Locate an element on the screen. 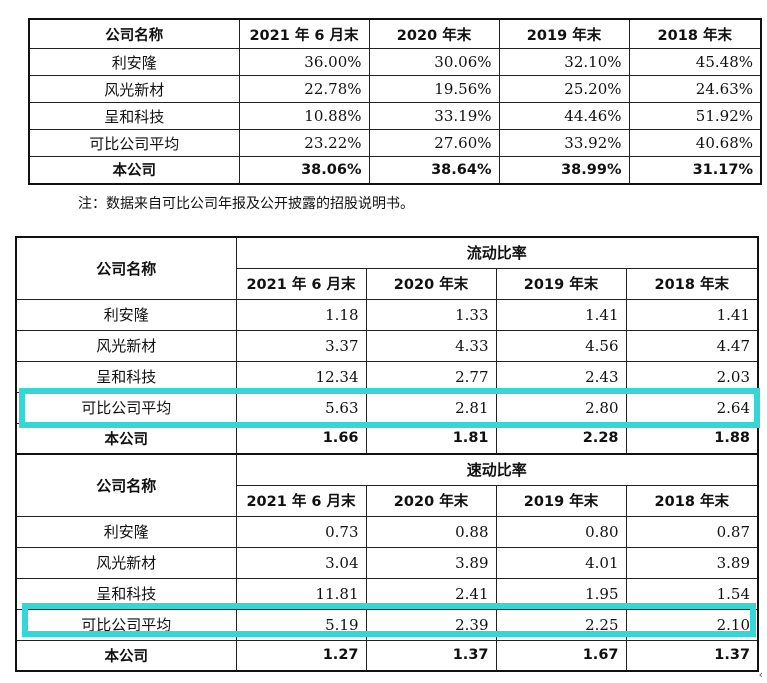 Image resolution: width=767 pixels, height=683 pixels. cell-value: 1.66 is located at coordinates (301, 438).